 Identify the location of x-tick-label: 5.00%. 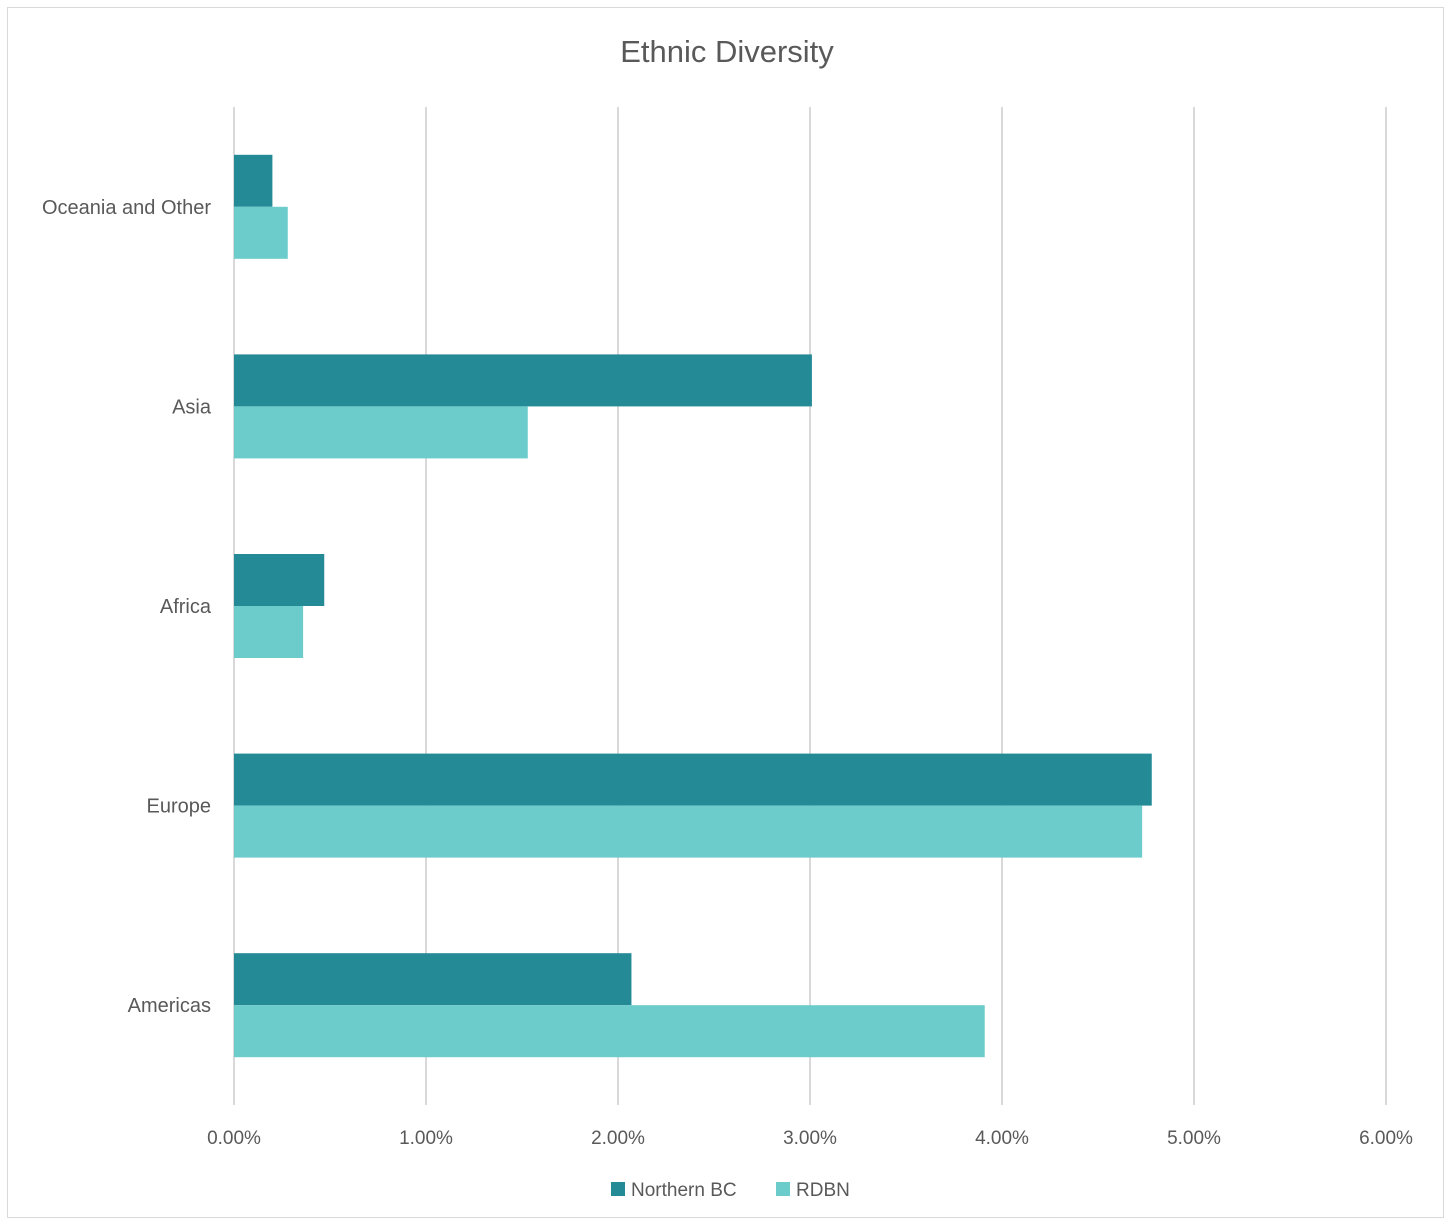
(1194, 1138).